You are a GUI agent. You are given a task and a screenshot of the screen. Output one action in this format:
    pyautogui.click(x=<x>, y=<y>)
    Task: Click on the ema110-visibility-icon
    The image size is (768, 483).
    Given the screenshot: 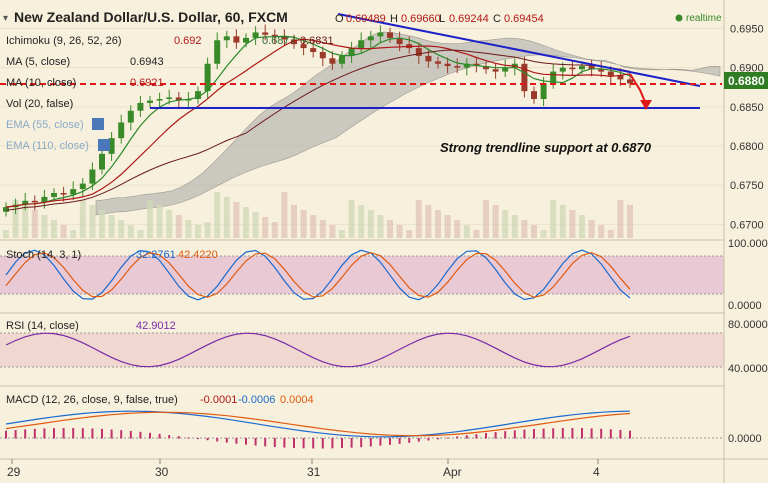 What is the action you would take?
    pyautogui.click(x=104, y=145)
    